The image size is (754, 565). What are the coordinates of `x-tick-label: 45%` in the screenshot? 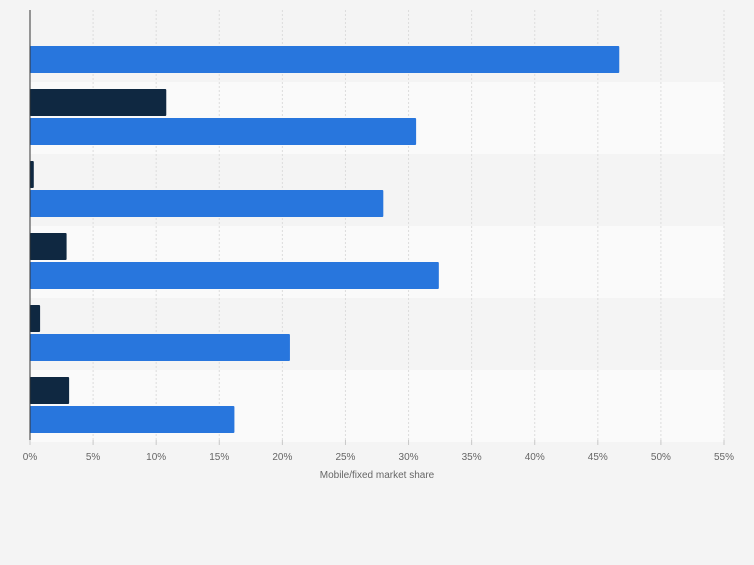 It's located at (598, 457).